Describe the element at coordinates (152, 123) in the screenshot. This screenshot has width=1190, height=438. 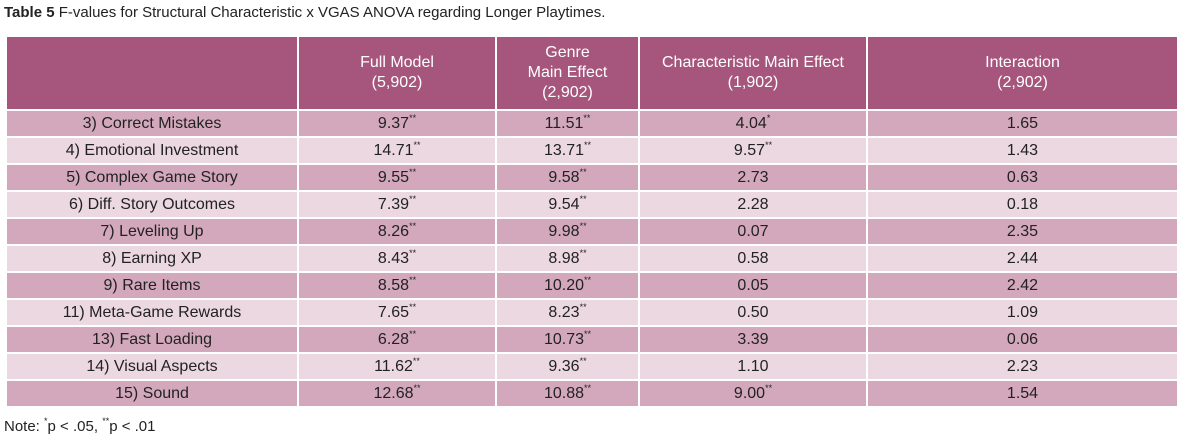
I see `row-label: 3) Correct Mistakes` at that location.